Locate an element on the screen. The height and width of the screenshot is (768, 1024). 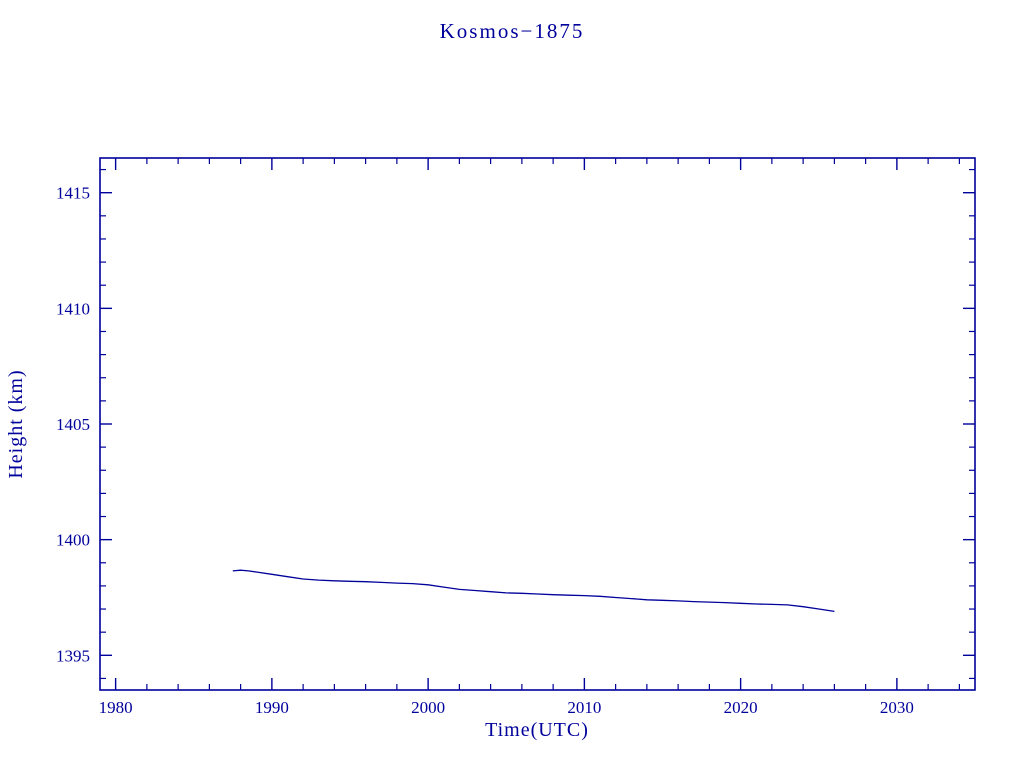
x-tick-label: 2000 is located at coordinates (428, 707).